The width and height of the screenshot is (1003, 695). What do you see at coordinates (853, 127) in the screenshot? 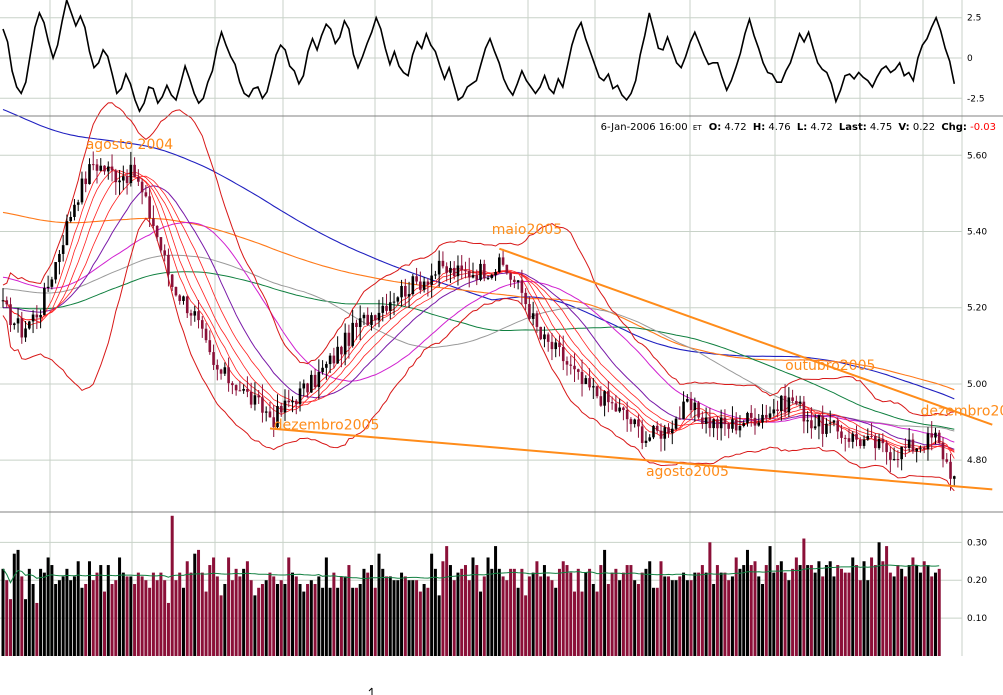
I see `quote-last-label: Last:` at bounding box center [853, 127].